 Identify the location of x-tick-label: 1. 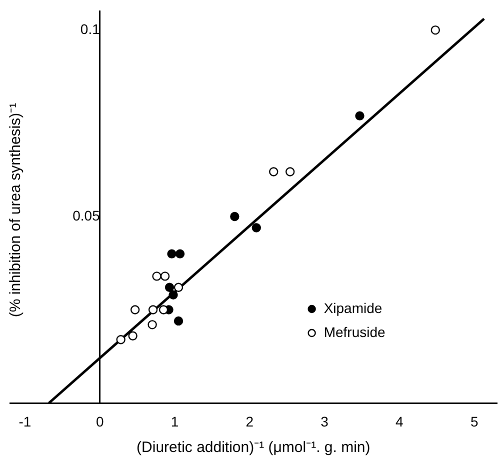
(174, 421).